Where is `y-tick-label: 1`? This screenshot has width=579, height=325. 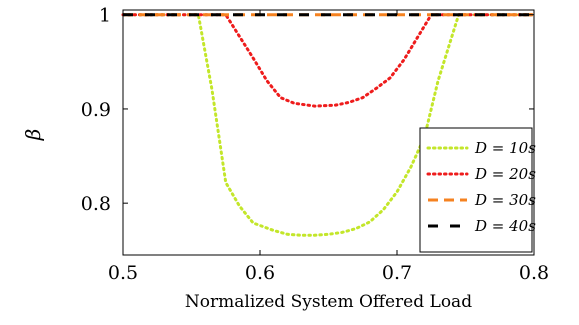
y-tick-label: 1 is located at coordinates (105, 16).